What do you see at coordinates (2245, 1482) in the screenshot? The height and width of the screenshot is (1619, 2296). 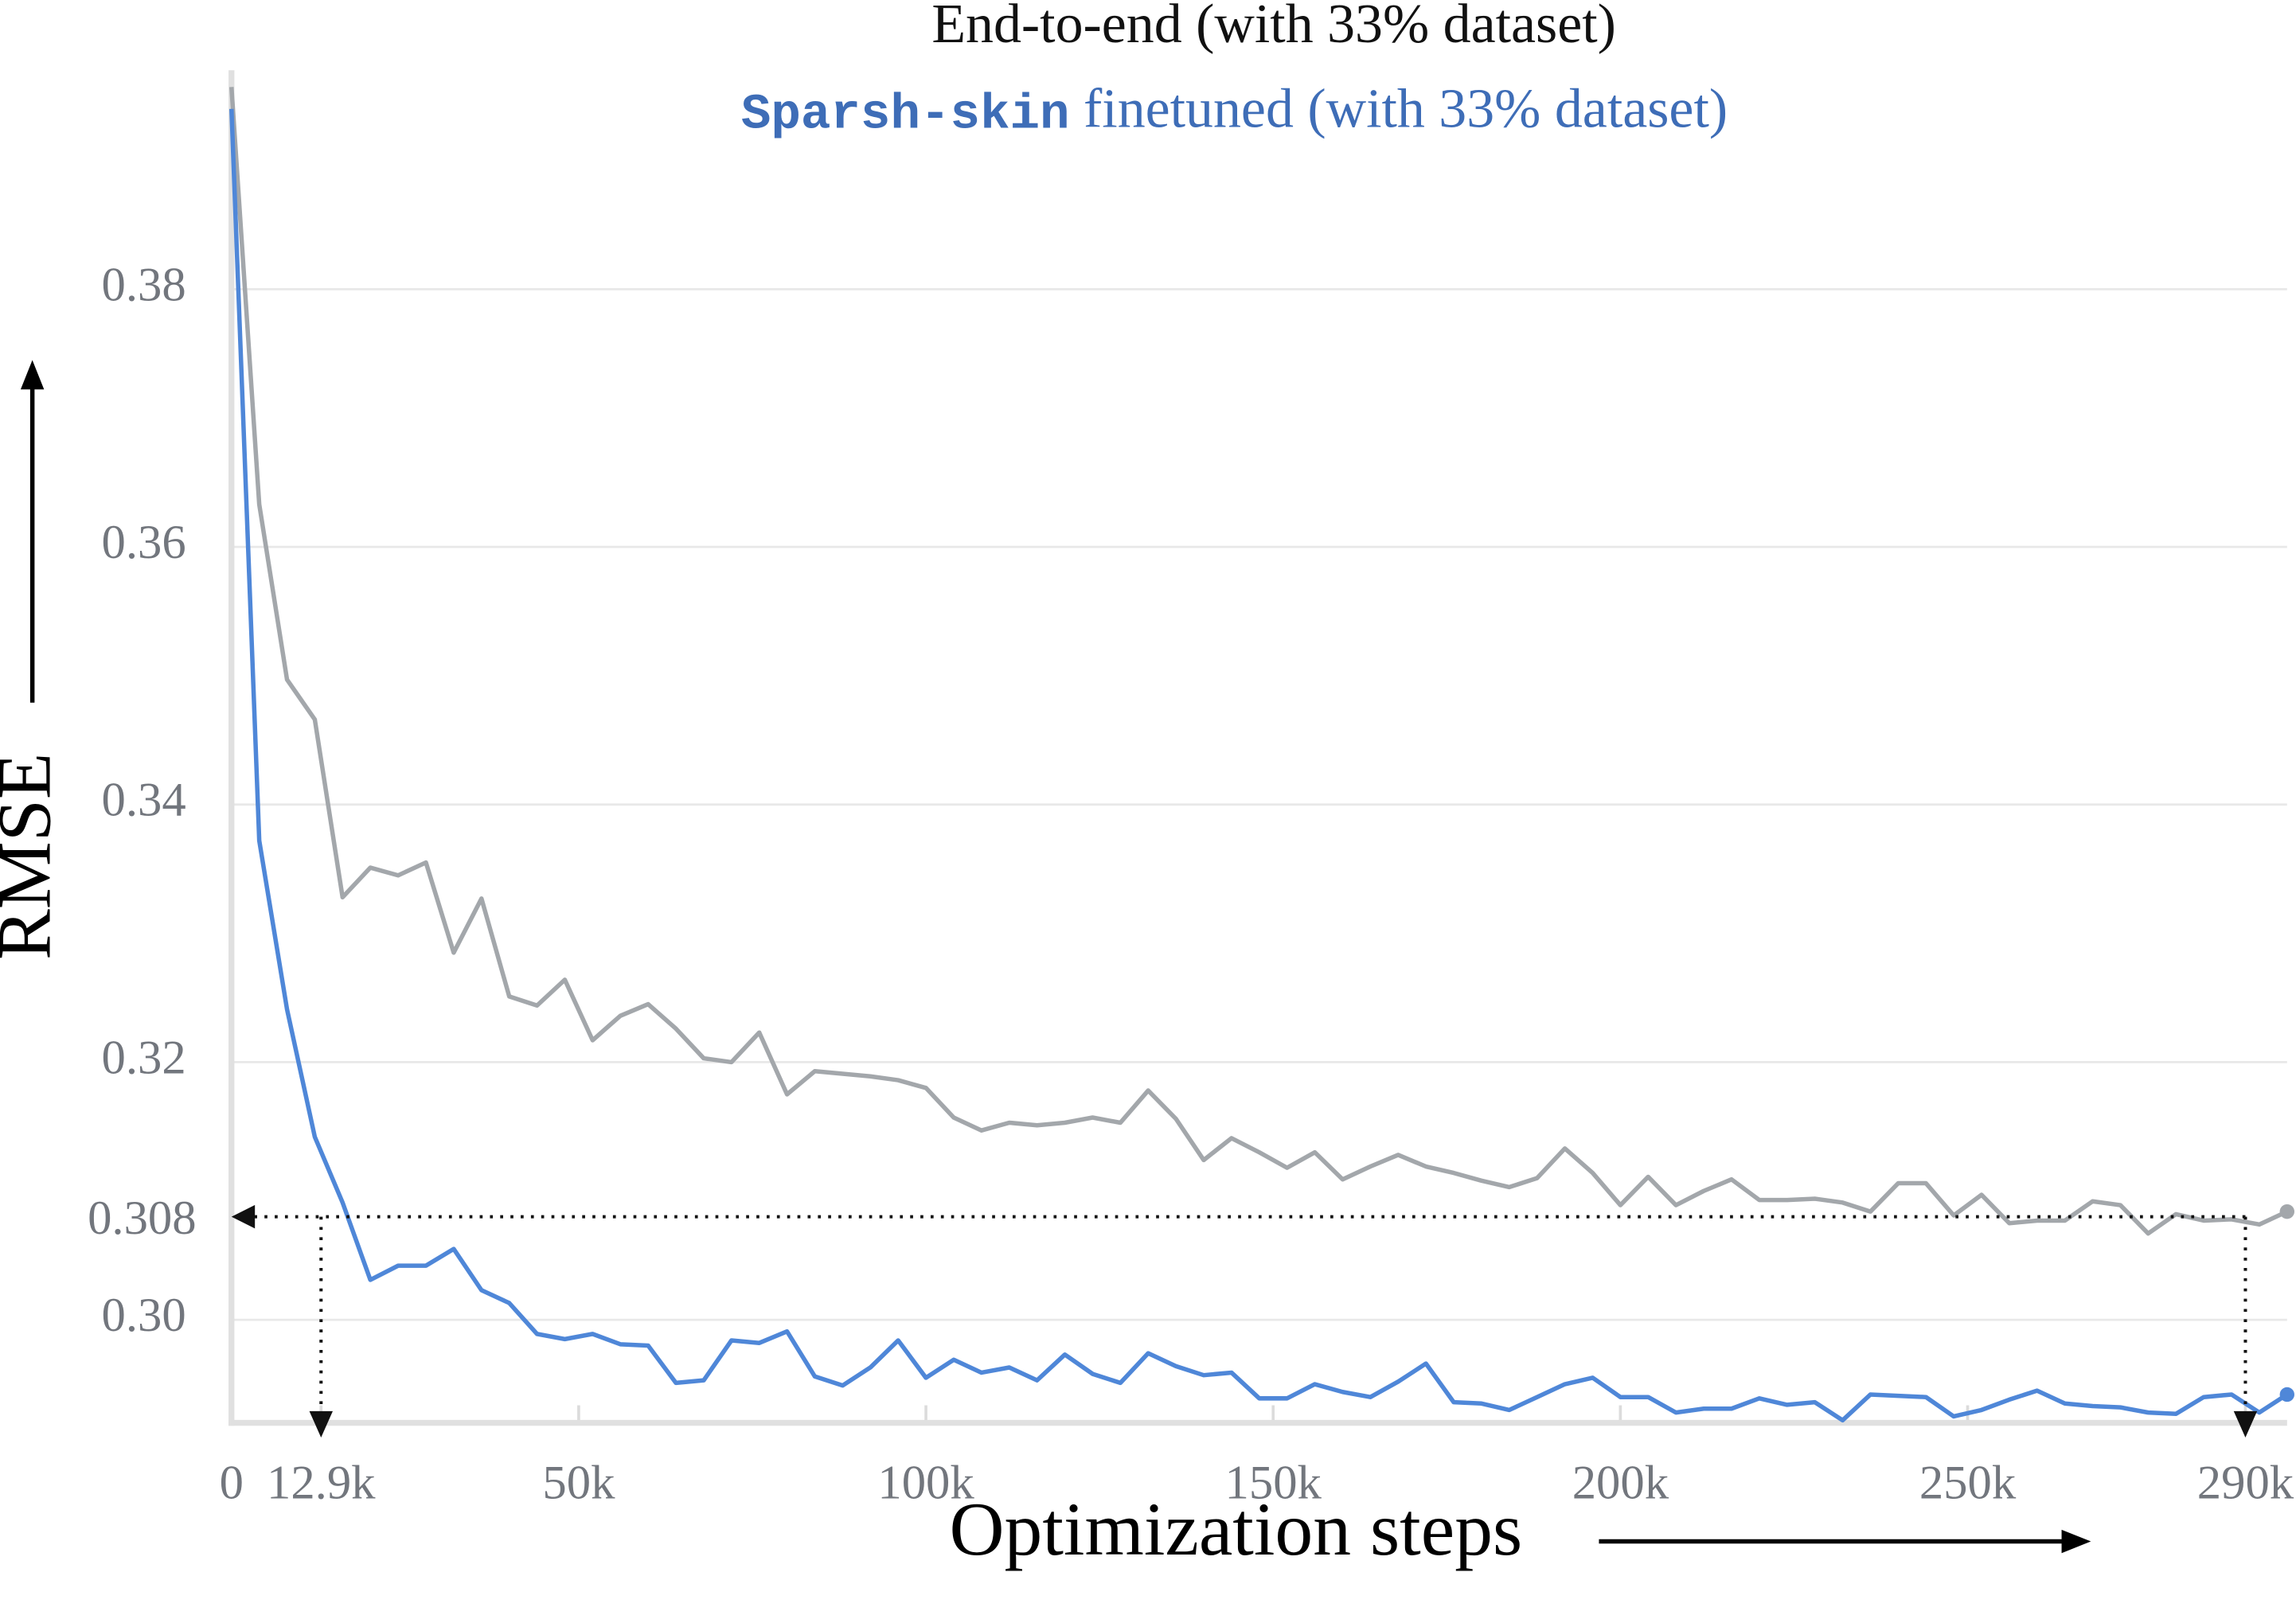 I see `x-tick-label: 290k` at bounding box center [2245, 1482].